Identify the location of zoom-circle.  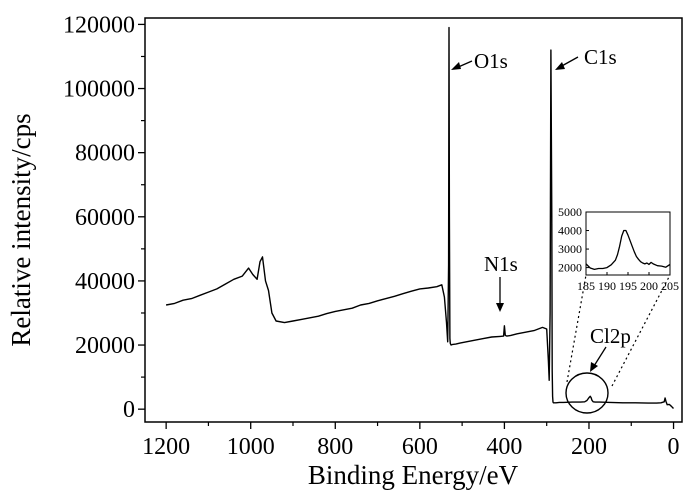
(587, 393).